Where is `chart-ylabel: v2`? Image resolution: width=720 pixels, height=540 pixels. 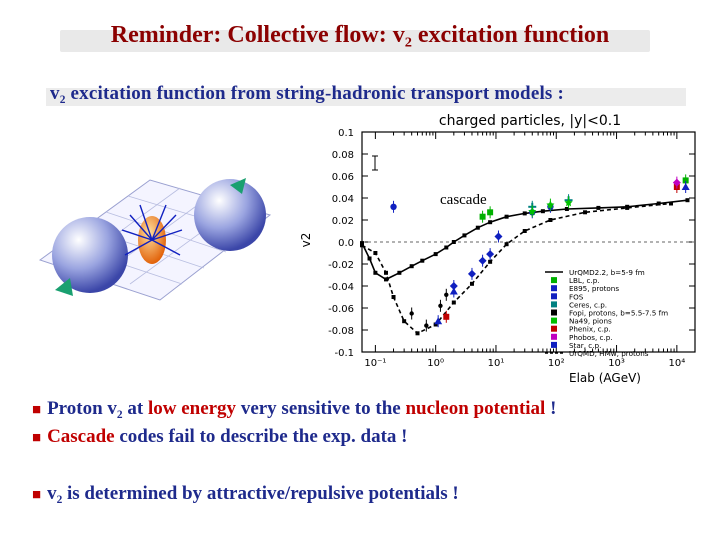
chart-ylabel: v2 is located at coordinates (306, 240).